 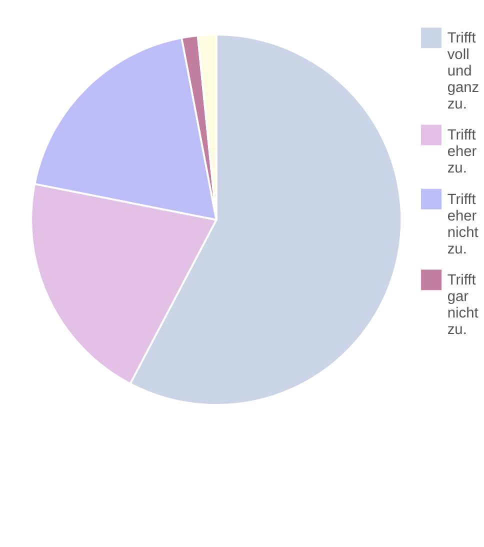 What do you see at coordinates (462, 152) in the screenshot?
I see `legend-label: Trifft eher zu.` at bounding box center [462, 152].